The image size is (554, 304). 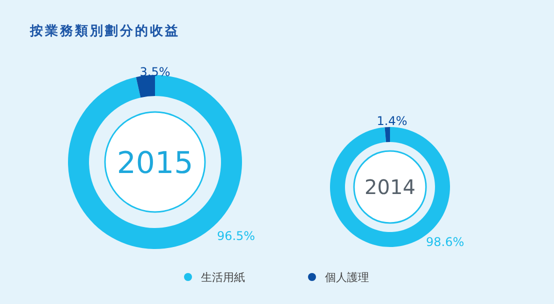 I want to click on text: 2014, so click(x=390, y=187).